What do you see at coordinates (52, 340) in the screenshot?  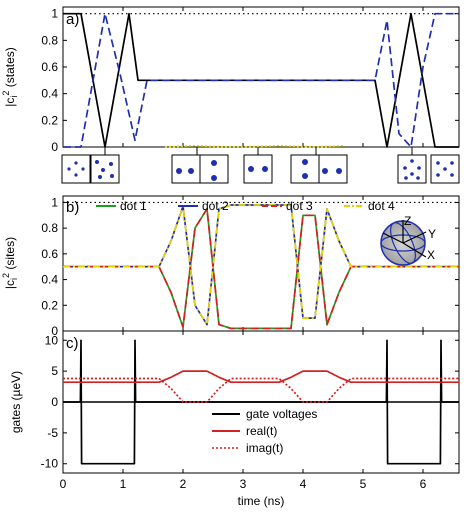 I see `ytick-label: 10` at bounding box center [52, 340].